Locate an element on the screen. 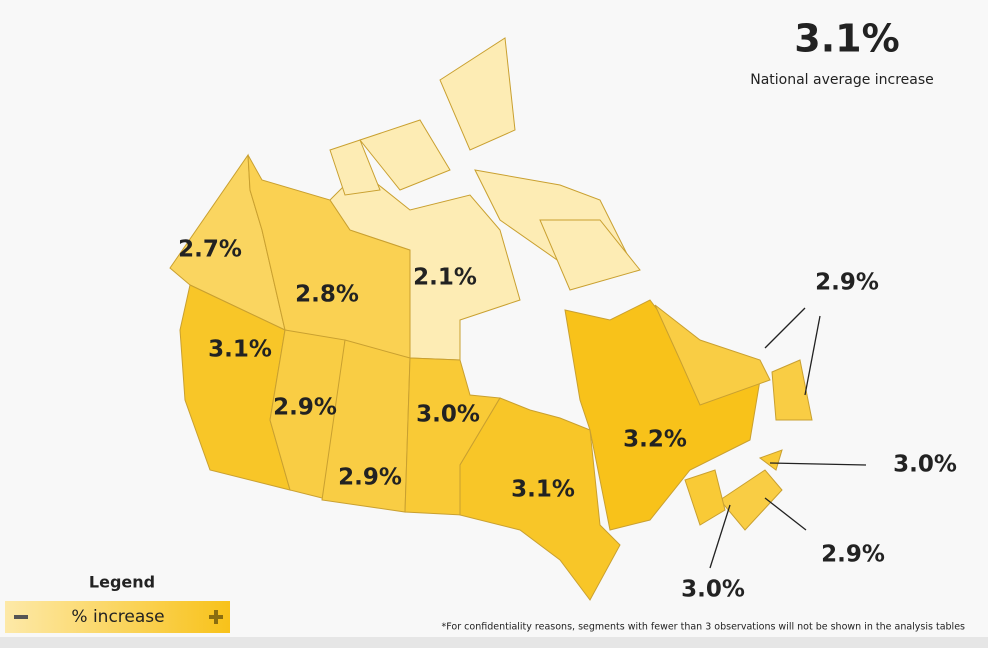 This screenshot has width=988, height=648. region-label: 3.2% is located at coordinates (655, 440).